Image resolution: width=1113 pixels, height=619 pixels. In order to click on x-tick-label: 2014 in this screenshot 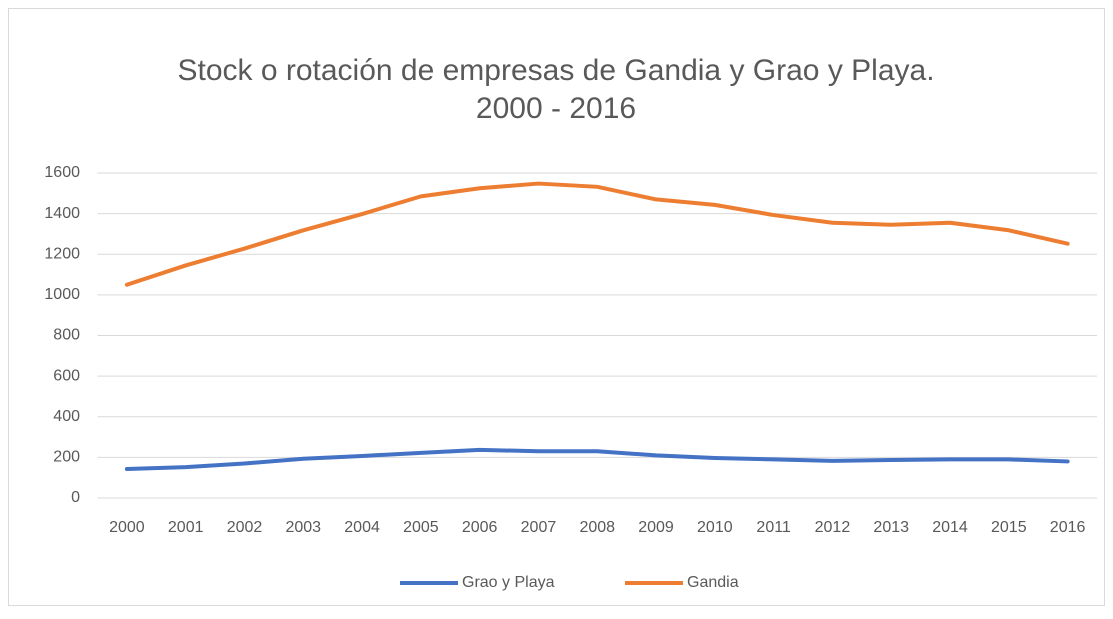, I will do `click(950, 527)`.